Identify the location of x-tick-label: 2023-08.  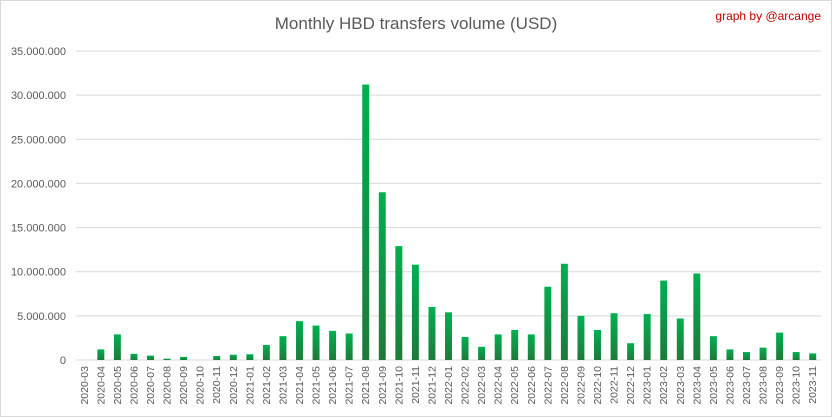
(764, 385).